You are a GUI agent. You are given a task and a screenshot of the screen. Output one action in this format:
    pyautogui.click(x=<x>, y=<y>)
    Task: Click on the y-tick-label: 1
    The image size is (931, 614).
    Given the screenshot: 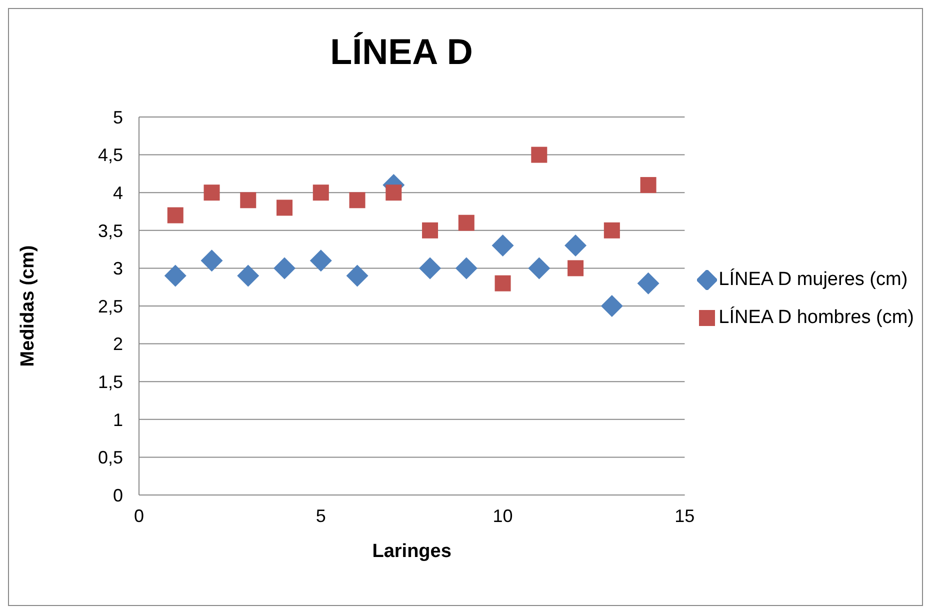 What is the action you would take?
    pyautogui.click(x=117, y=420)
    